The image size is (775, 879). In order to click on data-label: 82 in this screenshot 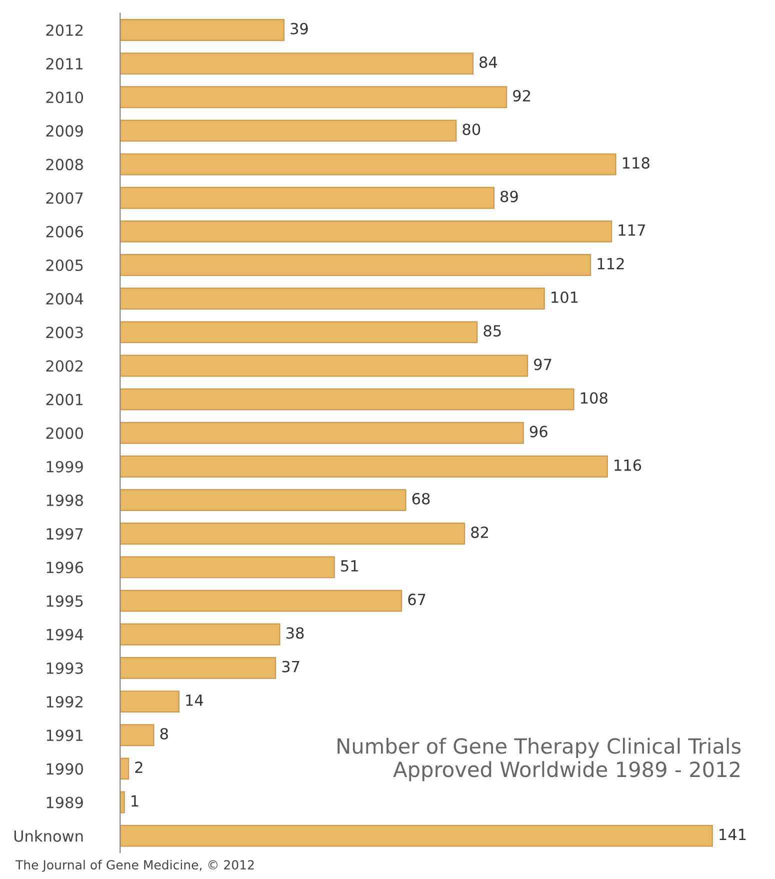, I will do `click(479, 532)`.